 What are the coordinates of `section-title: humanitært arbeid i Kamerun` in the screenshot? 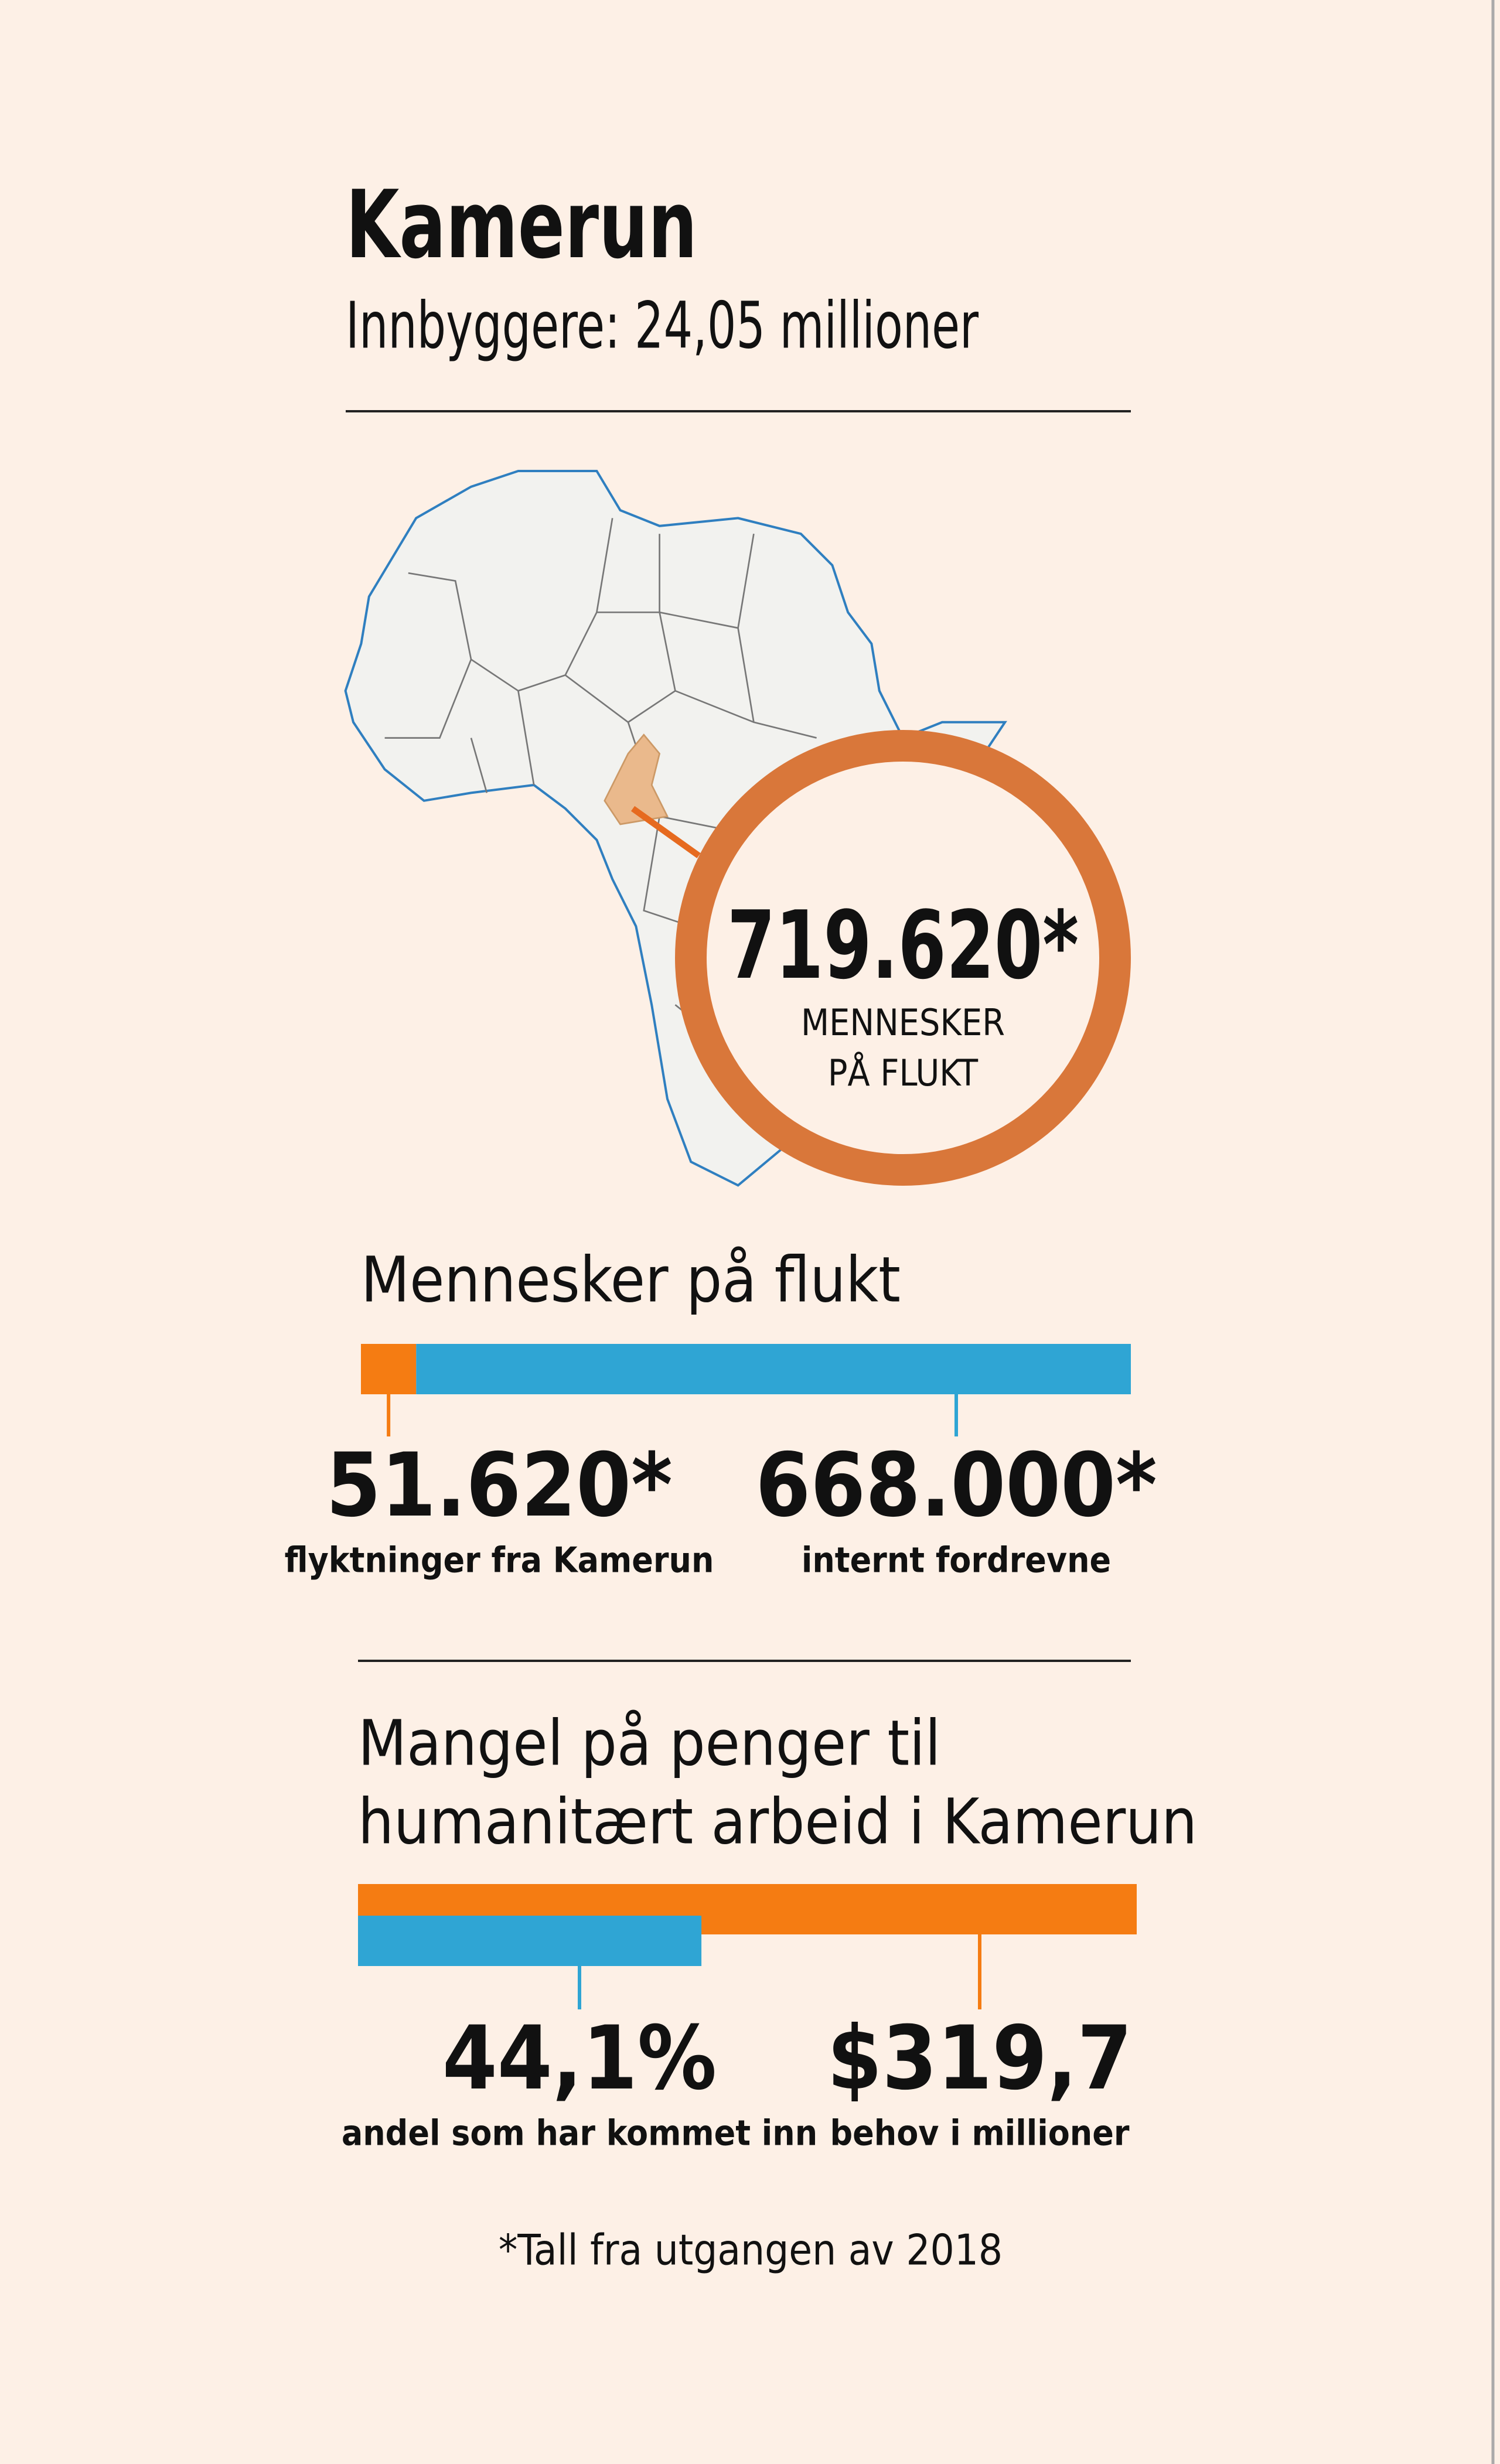 It's located at (777, 1822).